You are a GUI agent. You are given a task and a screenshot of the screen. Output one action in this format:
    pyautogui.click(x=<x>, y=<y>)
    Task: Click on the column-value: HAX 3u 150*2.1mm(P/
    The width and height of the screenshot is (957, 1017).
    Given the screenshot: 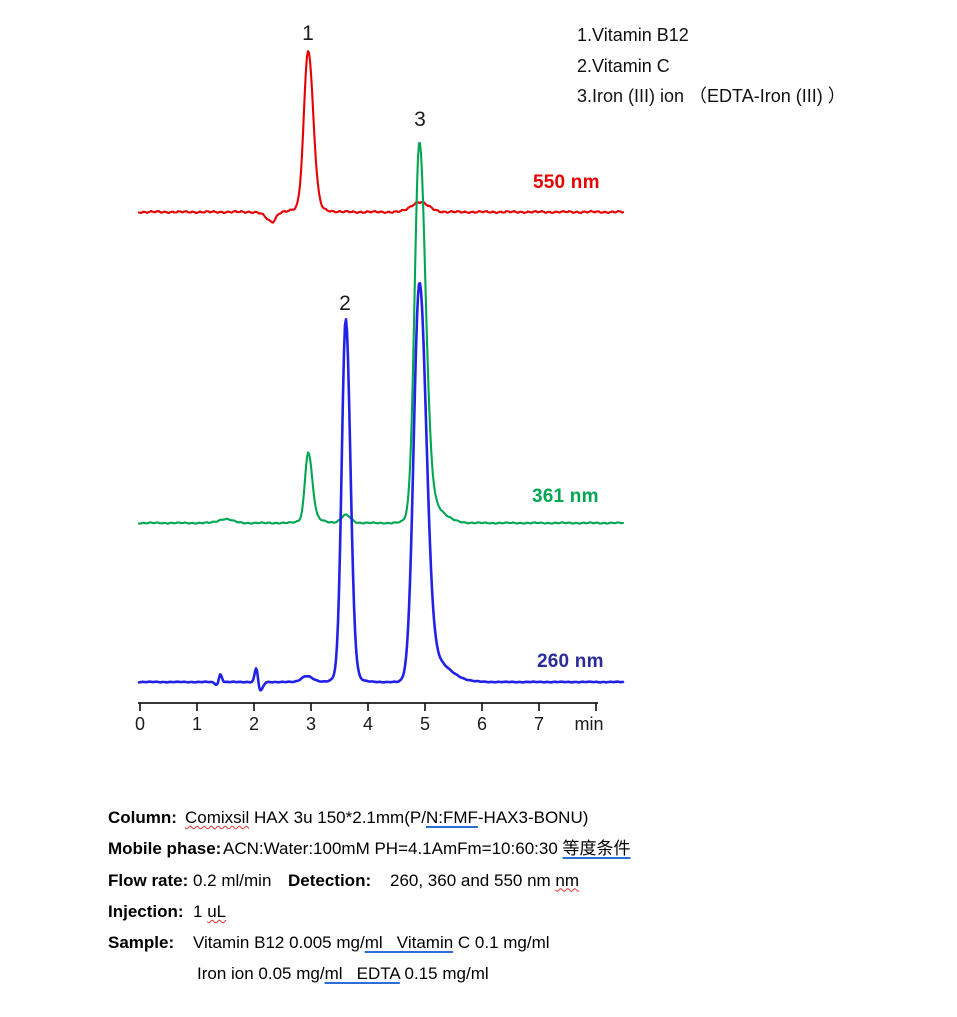 What is the action you would take?
    pyautogui.click(x=337, y=817)
    